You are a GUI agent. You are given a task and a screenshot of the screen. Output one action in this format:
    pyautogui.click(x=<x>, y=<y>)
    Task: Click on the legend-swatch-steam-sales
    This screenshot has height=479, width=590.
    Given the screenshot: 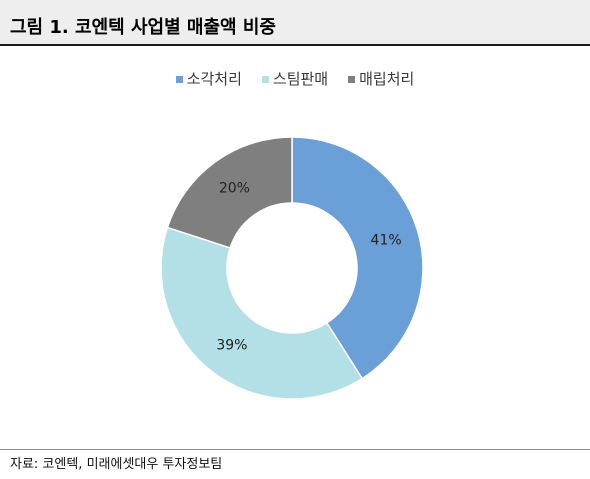 What is the action you would take?
    pyautogui.click(x=265, y=79)
    